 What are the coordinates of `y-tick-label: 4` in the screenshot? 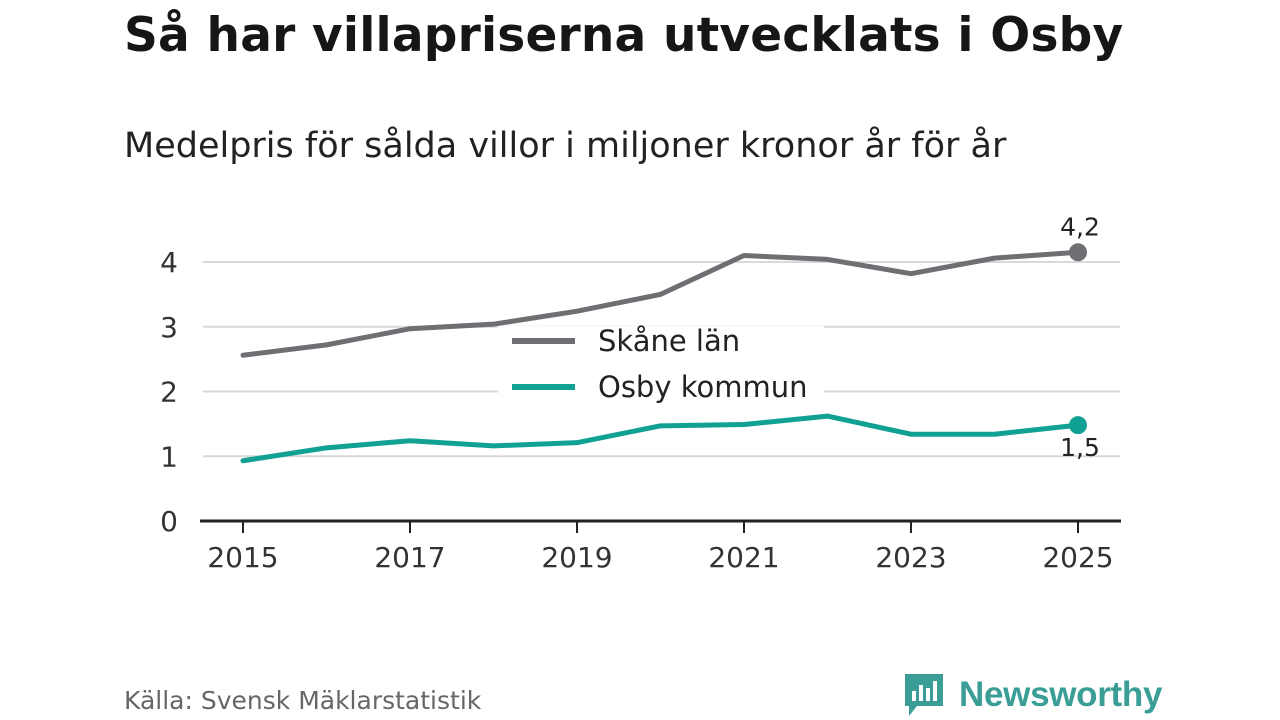 It's located at (169, 262).